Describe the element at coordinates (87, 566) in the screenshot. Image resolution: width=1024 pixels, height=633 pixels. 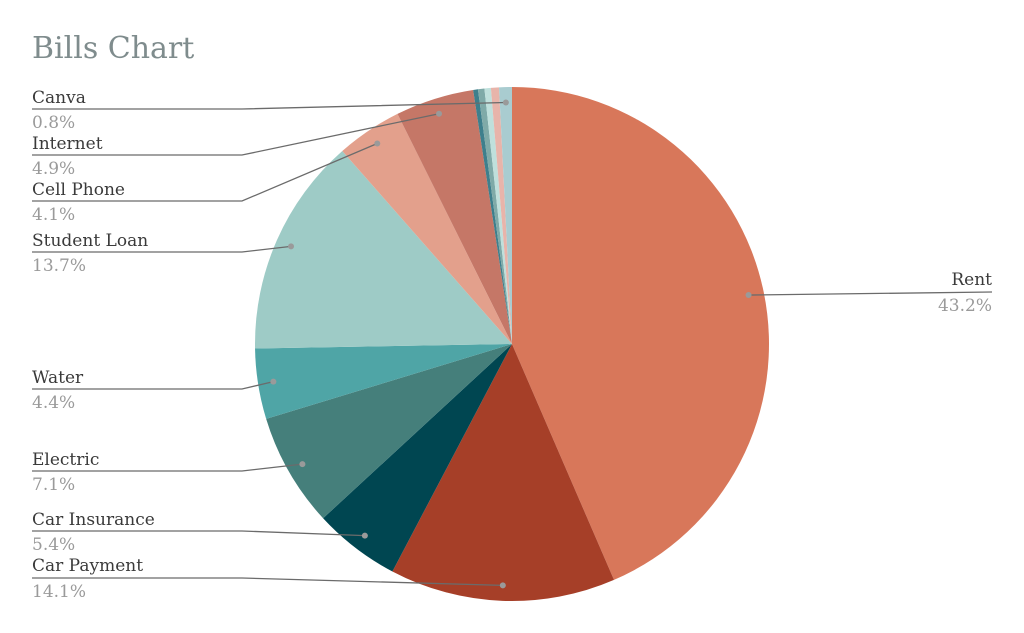
I see `slice-label: Car Payment` at that location.